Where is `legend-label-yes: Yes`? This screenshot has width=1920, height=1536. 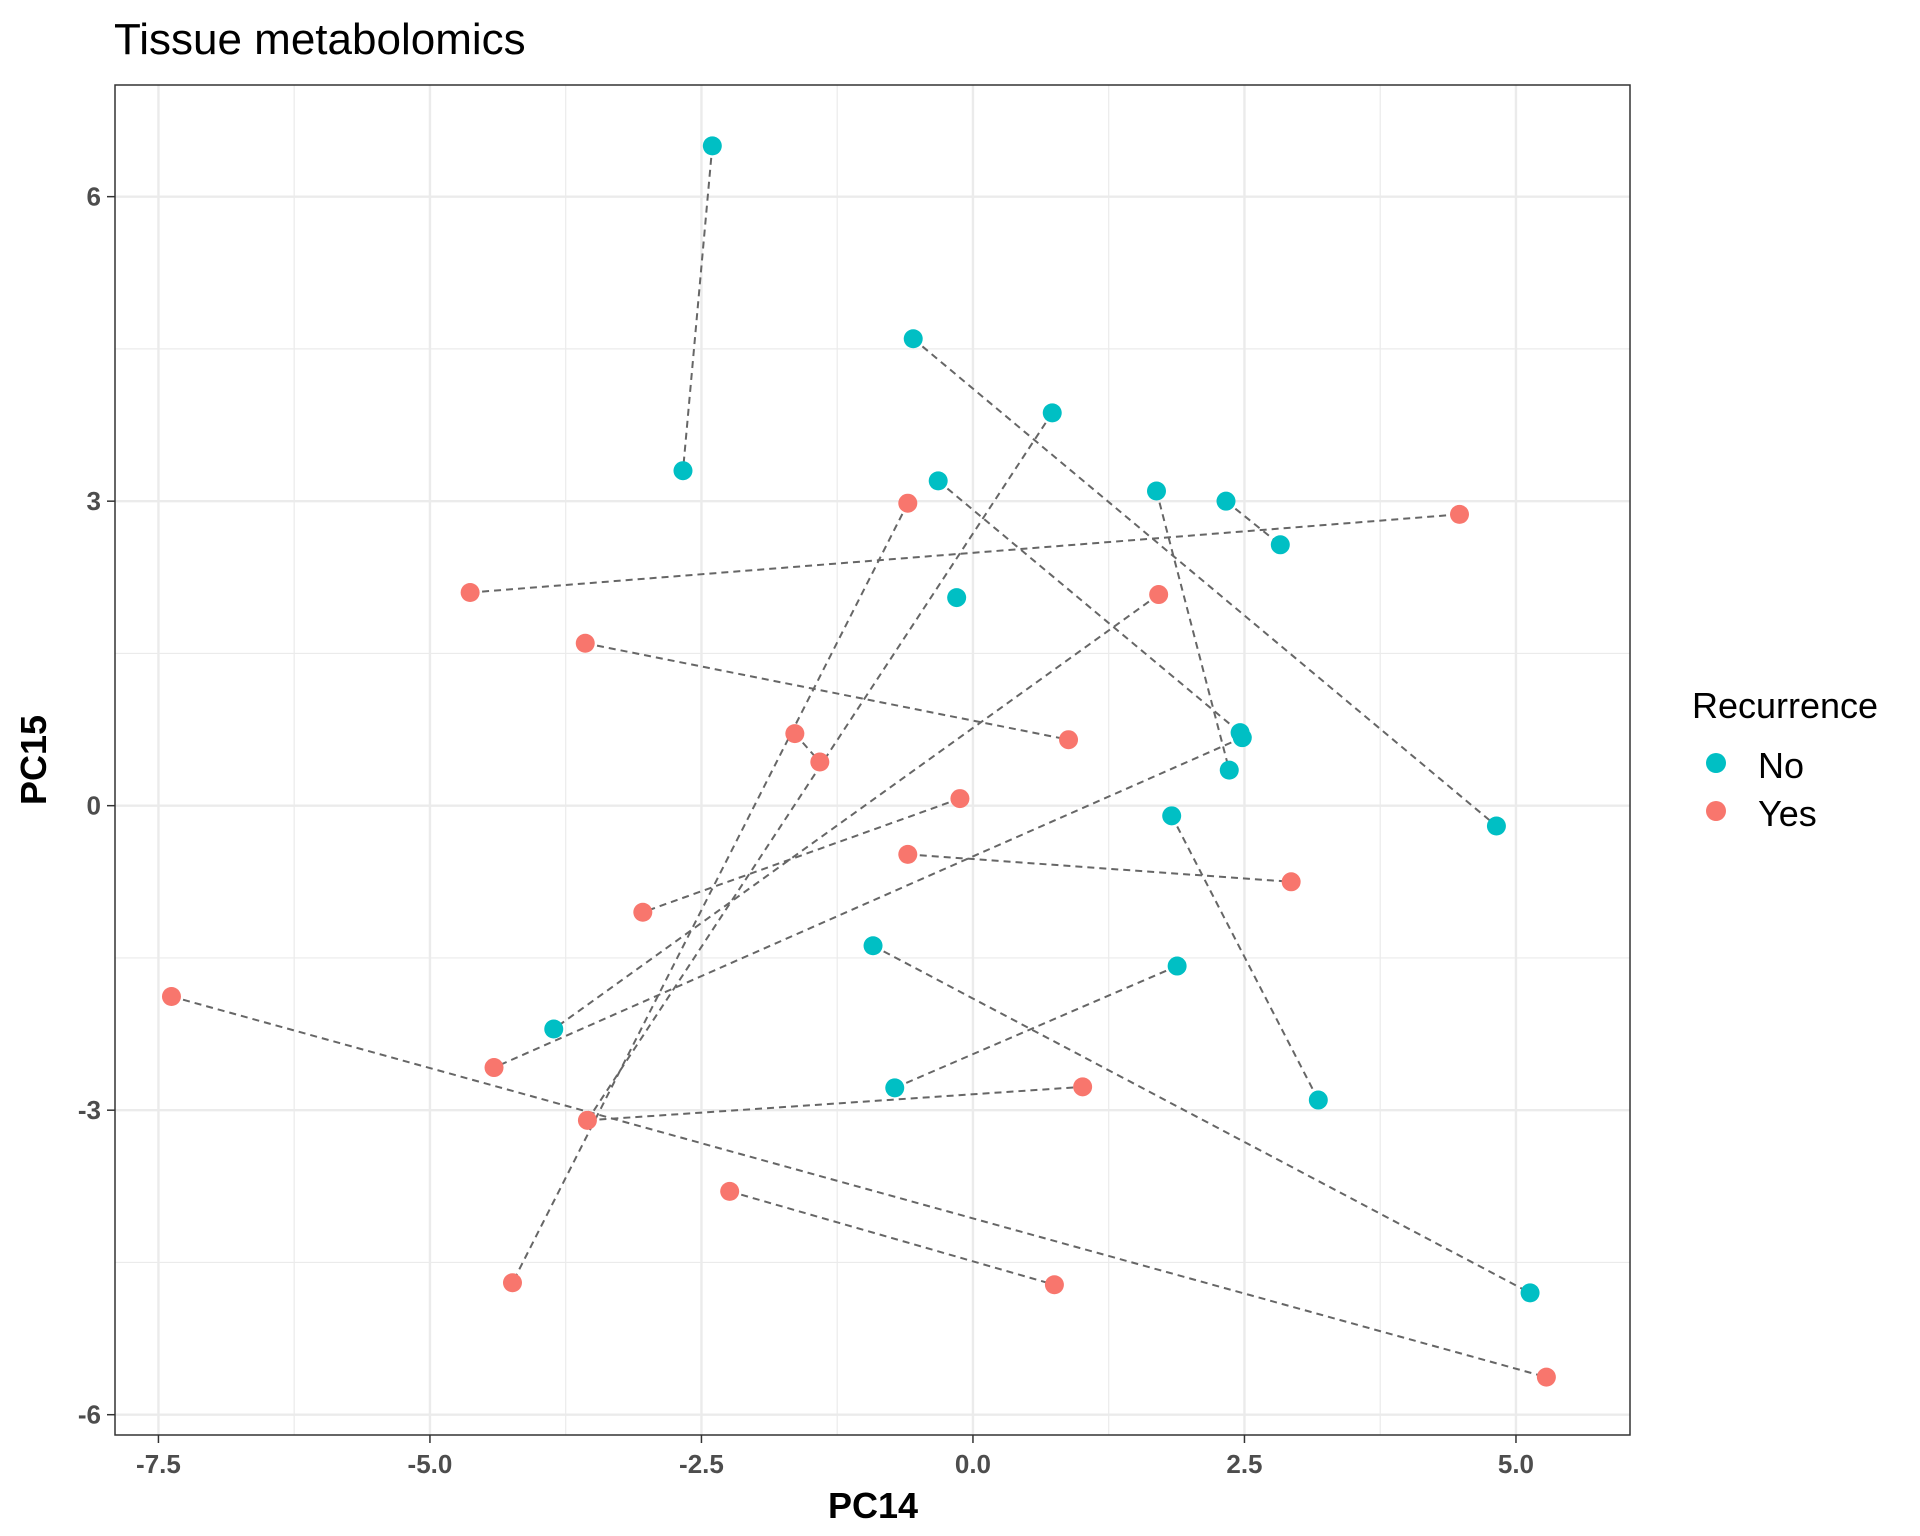 legend-label-yes: Yes is located at coordinates (1787, 813).